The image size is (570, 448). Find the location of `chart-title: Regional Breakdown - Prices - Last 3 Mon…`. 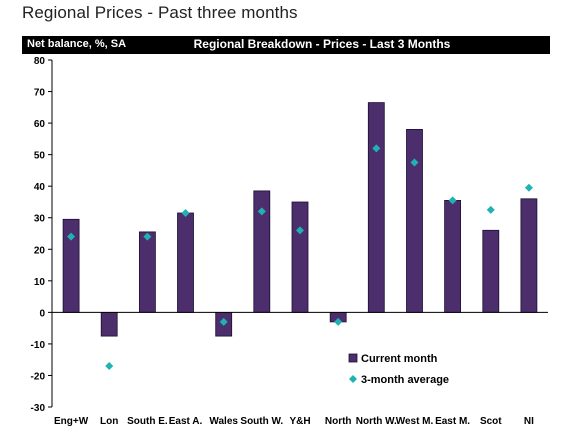

chart-title: Regional Breakdown - Prices - Last 3 Mon… is located at coordinates (322, 44).